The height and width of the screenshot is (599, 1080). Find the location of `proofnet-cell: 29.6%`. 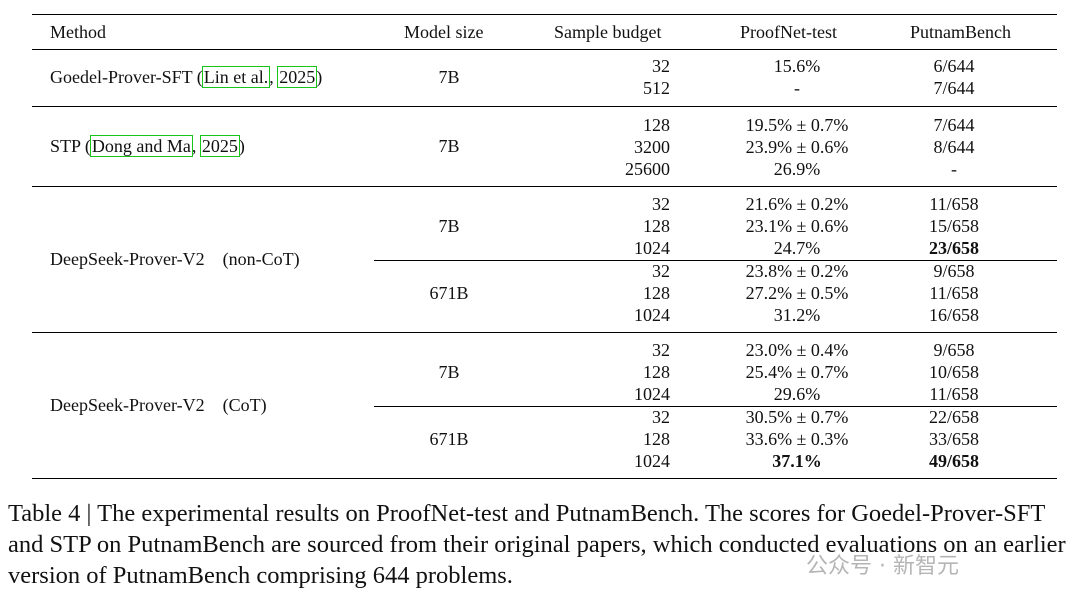

proofnet-cell: 29.6% is located at coordinates (797, 394).